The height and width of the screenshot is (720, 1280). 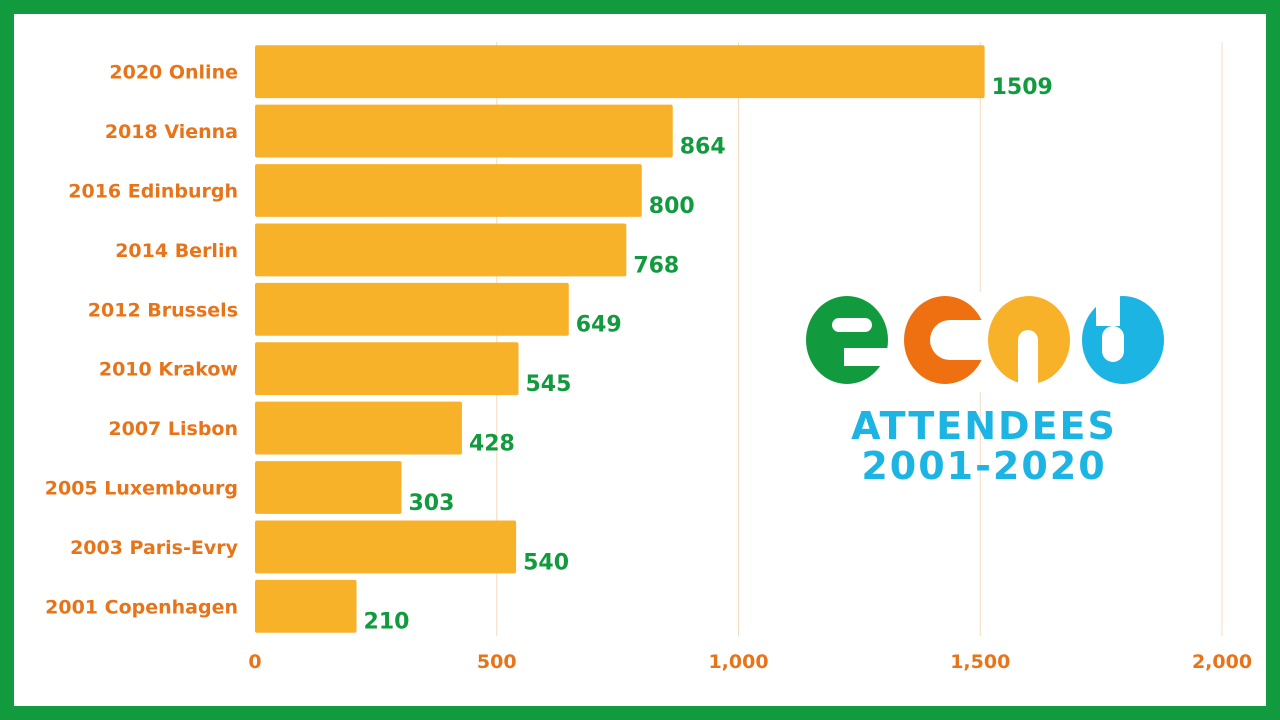 What do you see at coordinates (432, 503) in the screenshot?
I see `value-label: 303` at bounding box center [432, 503].